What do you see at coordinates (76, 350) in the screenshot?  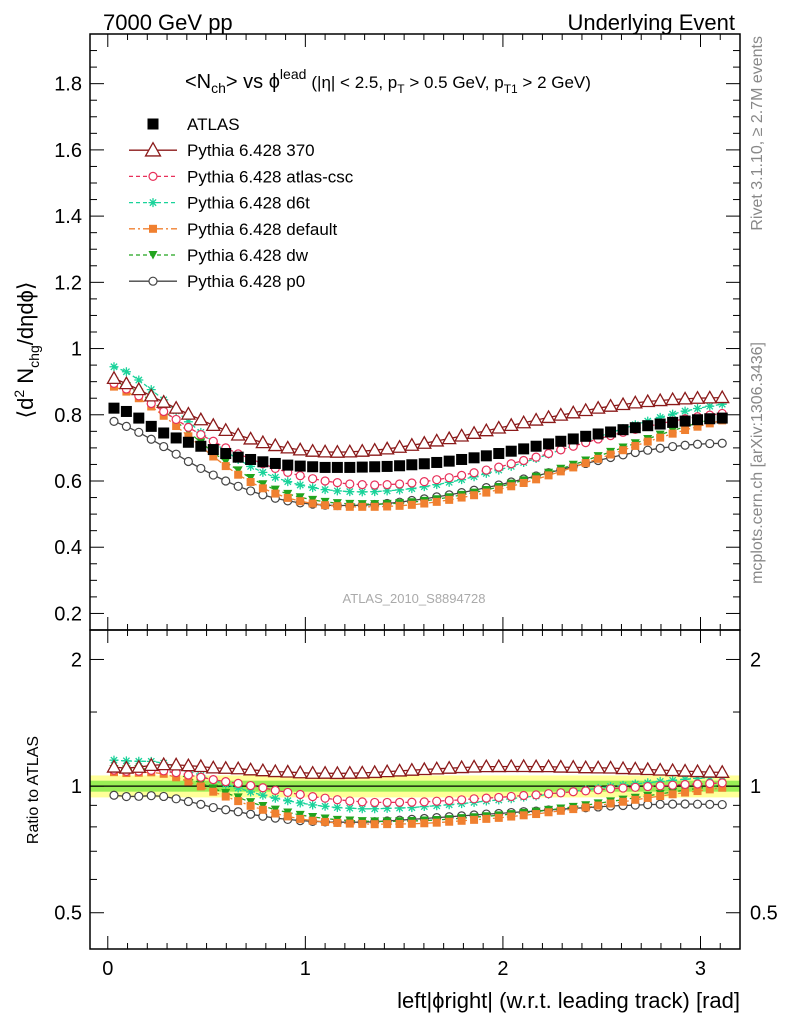 I see `y-tick-label: 1` at bounding box center [76, 350].